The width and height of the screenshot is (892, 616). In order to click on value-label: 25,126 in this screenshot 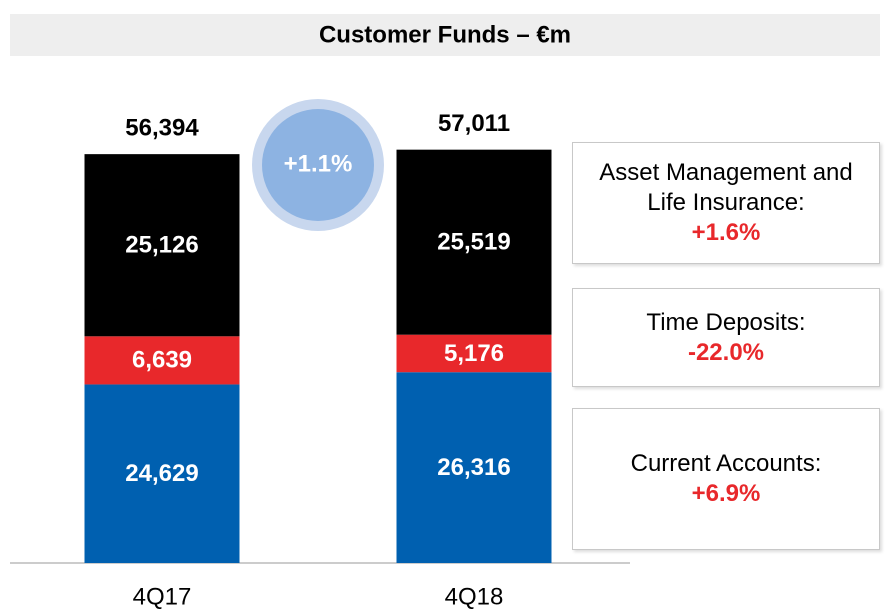, I will do `click(161, 245)`.